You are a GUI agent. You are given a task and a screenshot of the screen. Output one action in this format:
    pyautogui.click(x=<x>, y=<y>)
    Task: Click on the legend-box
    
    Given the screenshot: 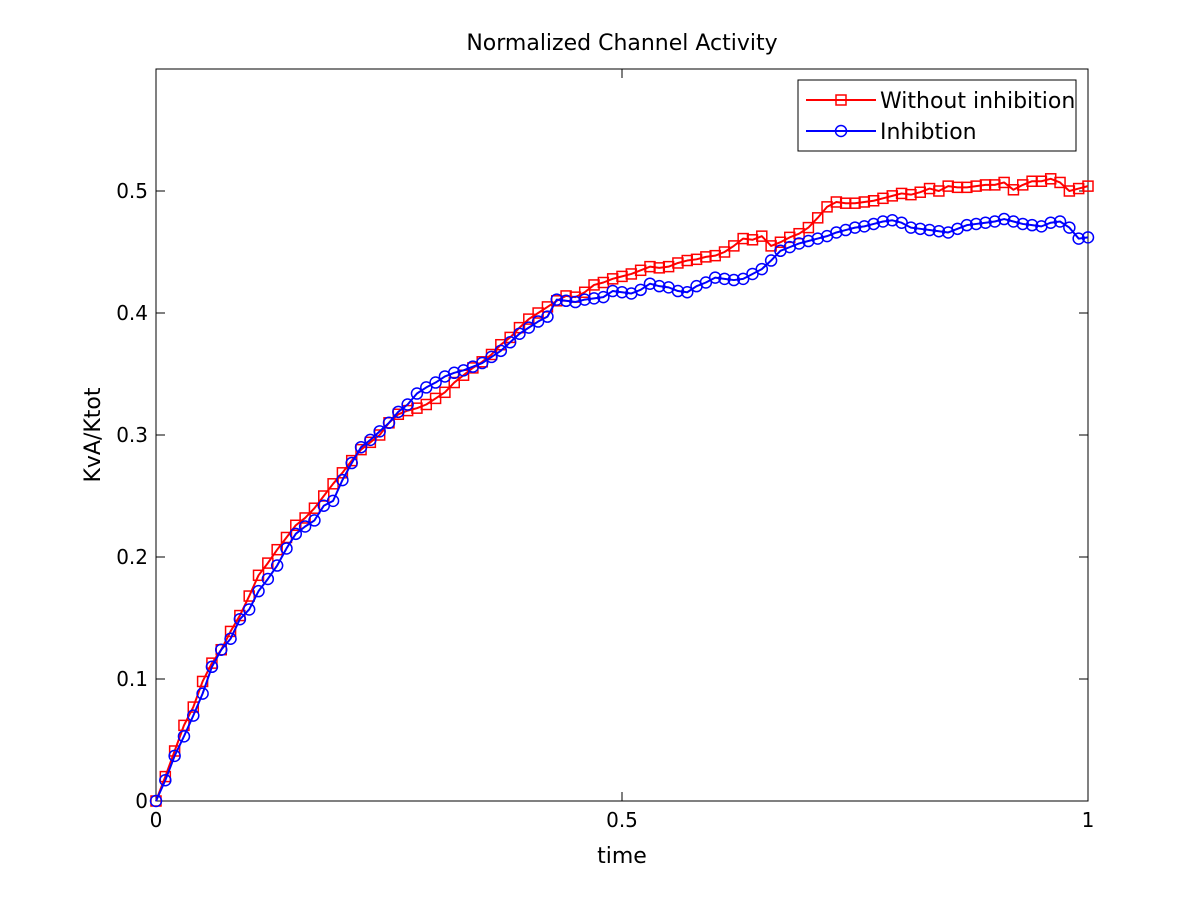 What is the action you would take?
    pyautogui.click(x=937, y=115)
    